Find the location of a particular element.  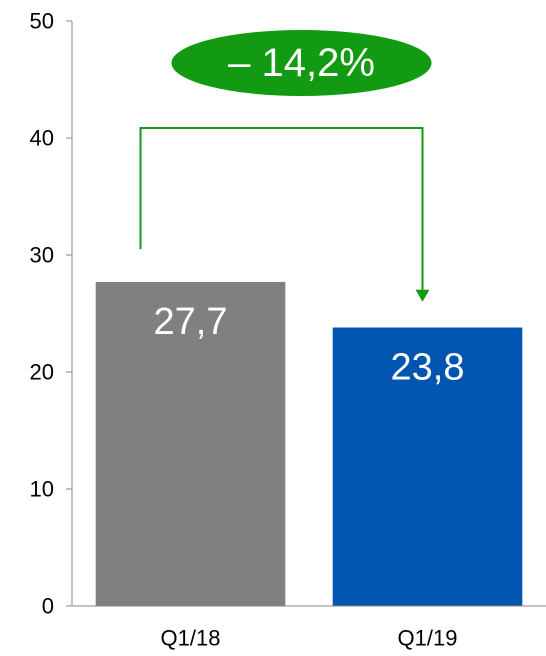

data-label: 27,7 is located at coordinates (191, 322).